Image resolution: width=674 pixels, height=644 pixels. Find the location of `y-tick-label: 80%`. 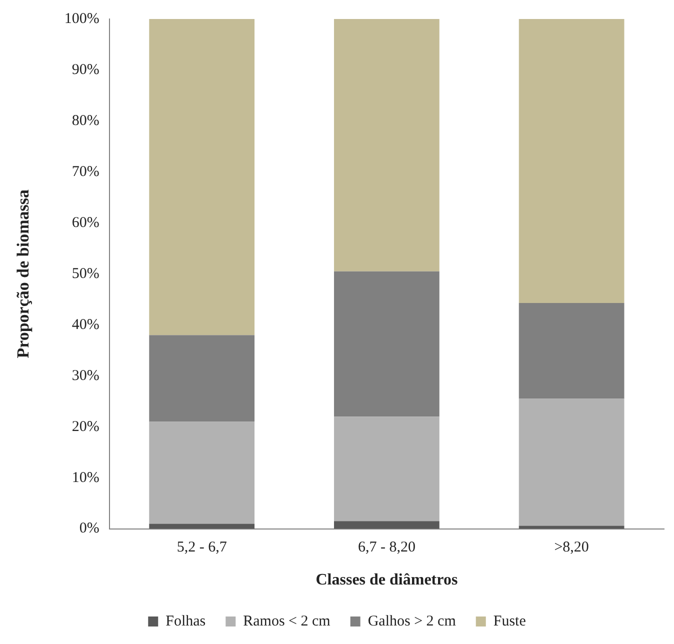

y-tick-label: 80% is located at coordinates (86, 120).